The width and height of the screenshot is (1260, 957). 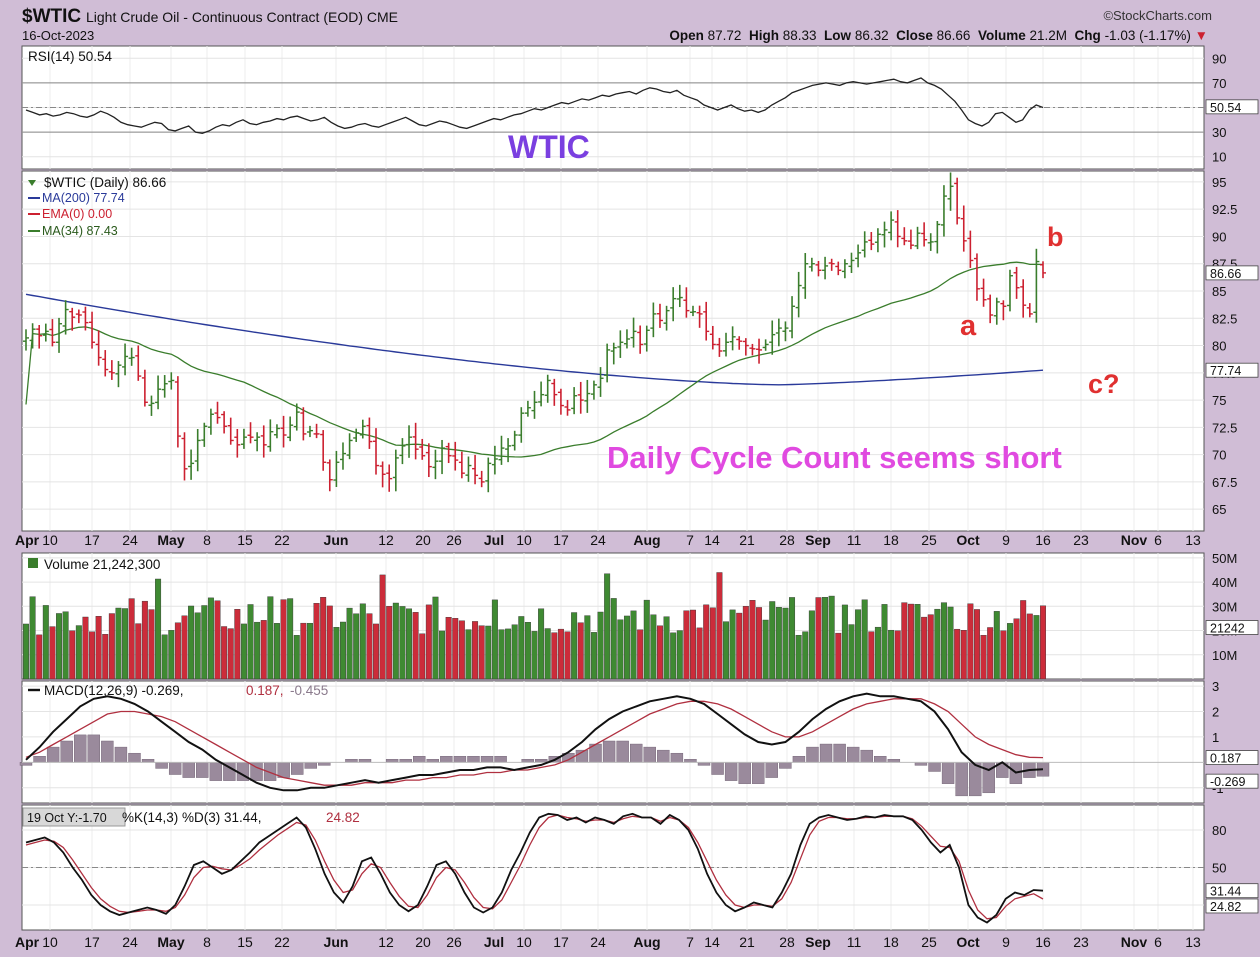 I want to click on macd-last-value: -0.269, so click(x=1227, y=782).